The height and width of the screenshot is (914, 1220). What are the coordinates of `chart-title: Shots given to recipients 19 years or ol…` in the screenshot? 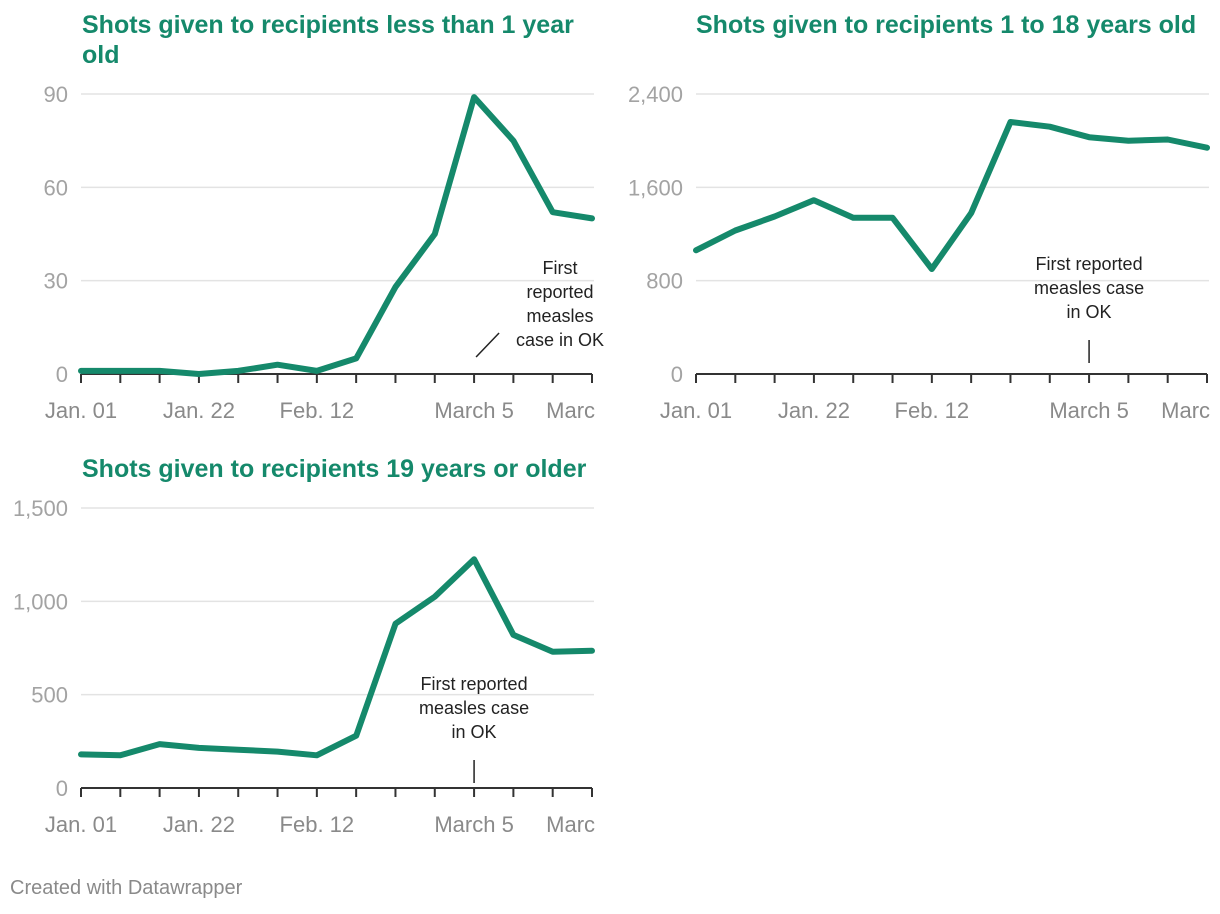 It's located at (334, 469).